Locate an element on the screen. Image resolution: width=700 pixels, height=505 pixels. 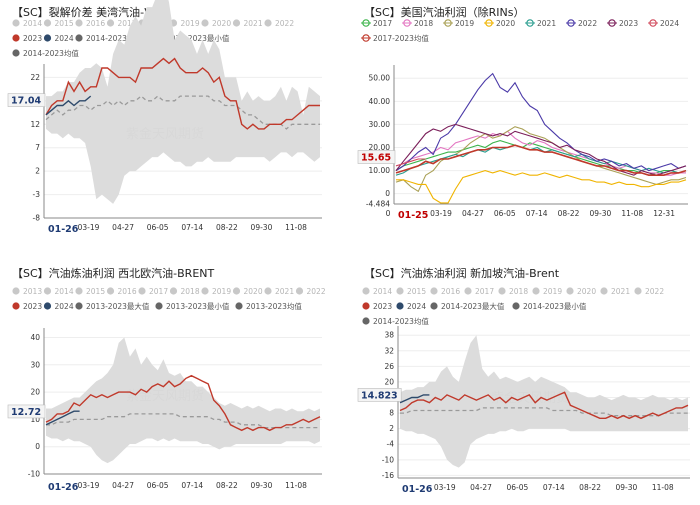
y-tick-label: 38 is located at coordinates (389, 335).